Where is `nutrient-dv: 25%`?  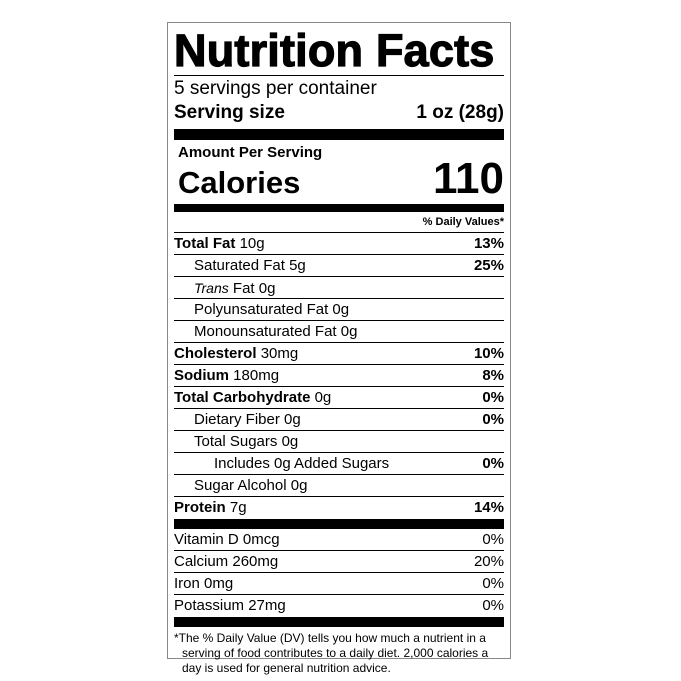
nutrient-dv: 25% is located at coordinates (488, 265).